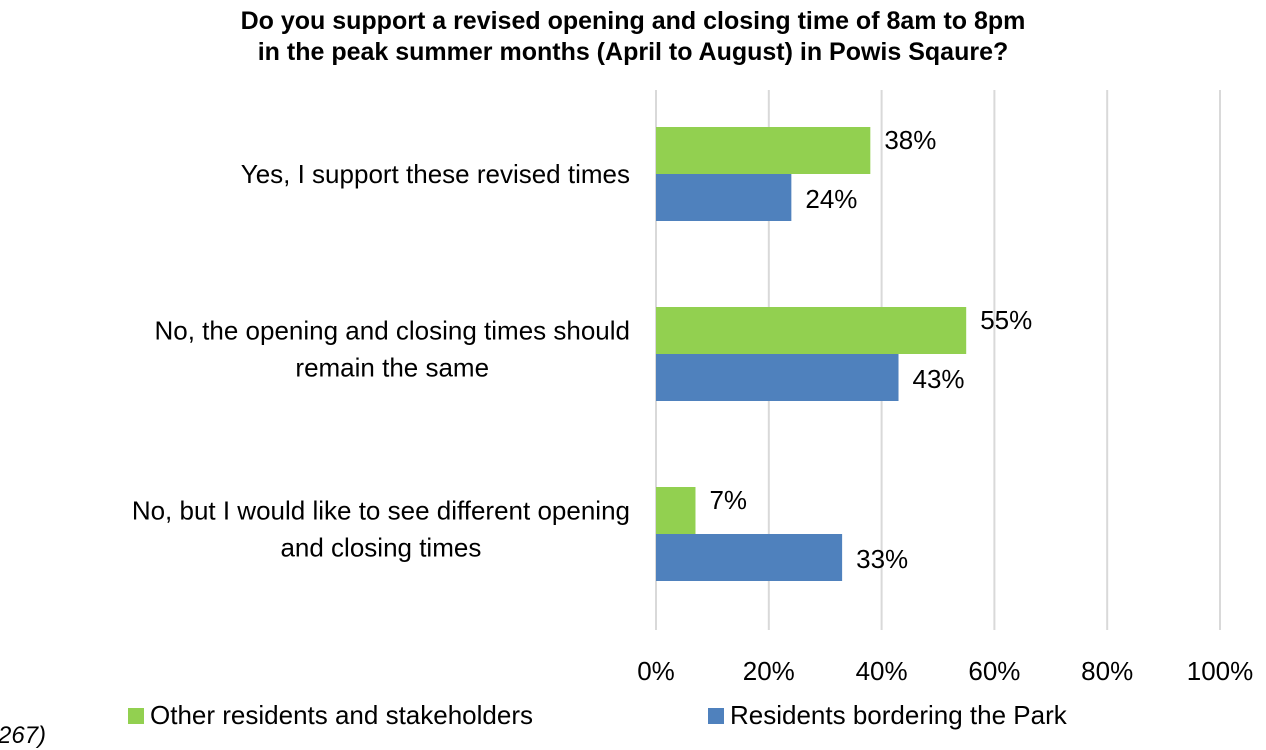  Describe the element at coordinates (994, 671) in the screenshot. I see `x-tick-label: 60%` at that location.